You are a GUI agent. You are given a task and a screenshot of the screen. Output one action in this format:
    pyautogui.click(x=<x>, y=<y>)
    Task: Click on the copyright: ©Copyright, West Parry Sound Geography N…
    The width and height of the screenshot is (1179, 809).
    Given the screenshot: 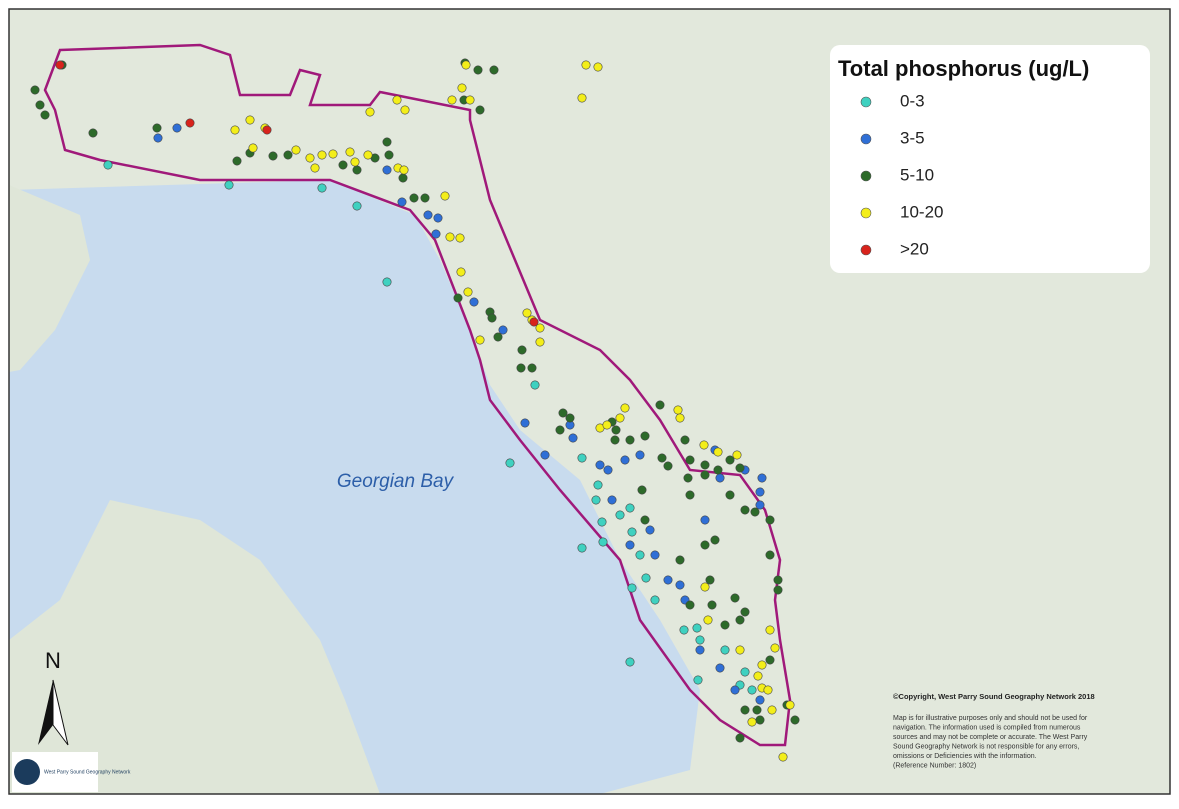 What is the action you would take?
    pyautogui.click(x=994, y=696)
    